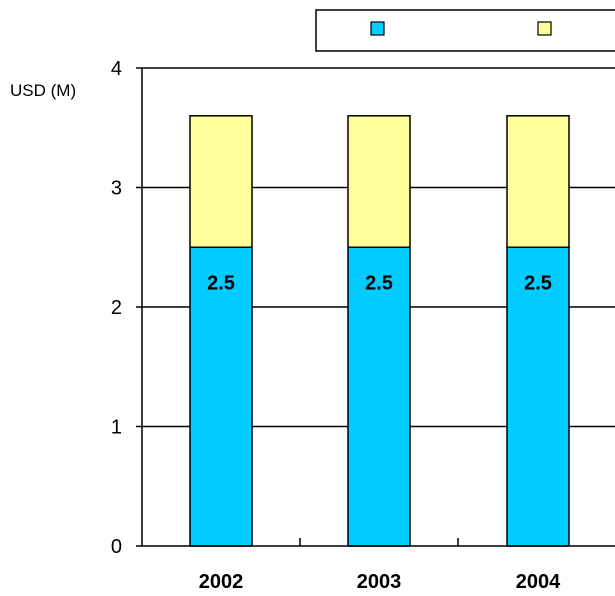 The width and height of the screenshot is (615, 596). I want to click on y-tick-label: 1, so click(116, 428).